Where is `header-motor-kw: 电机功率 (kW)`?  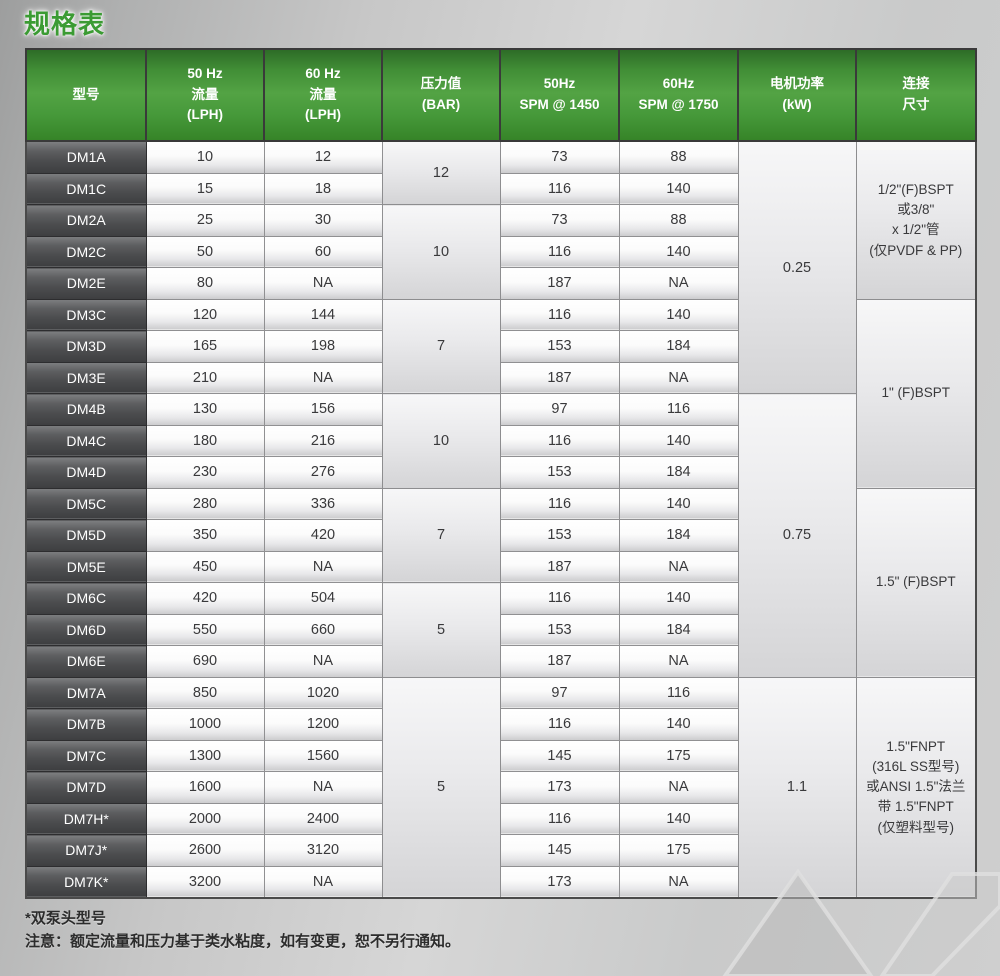 header-motor-kw: 电机功率 (kW) is located at coordinates (797, 95).